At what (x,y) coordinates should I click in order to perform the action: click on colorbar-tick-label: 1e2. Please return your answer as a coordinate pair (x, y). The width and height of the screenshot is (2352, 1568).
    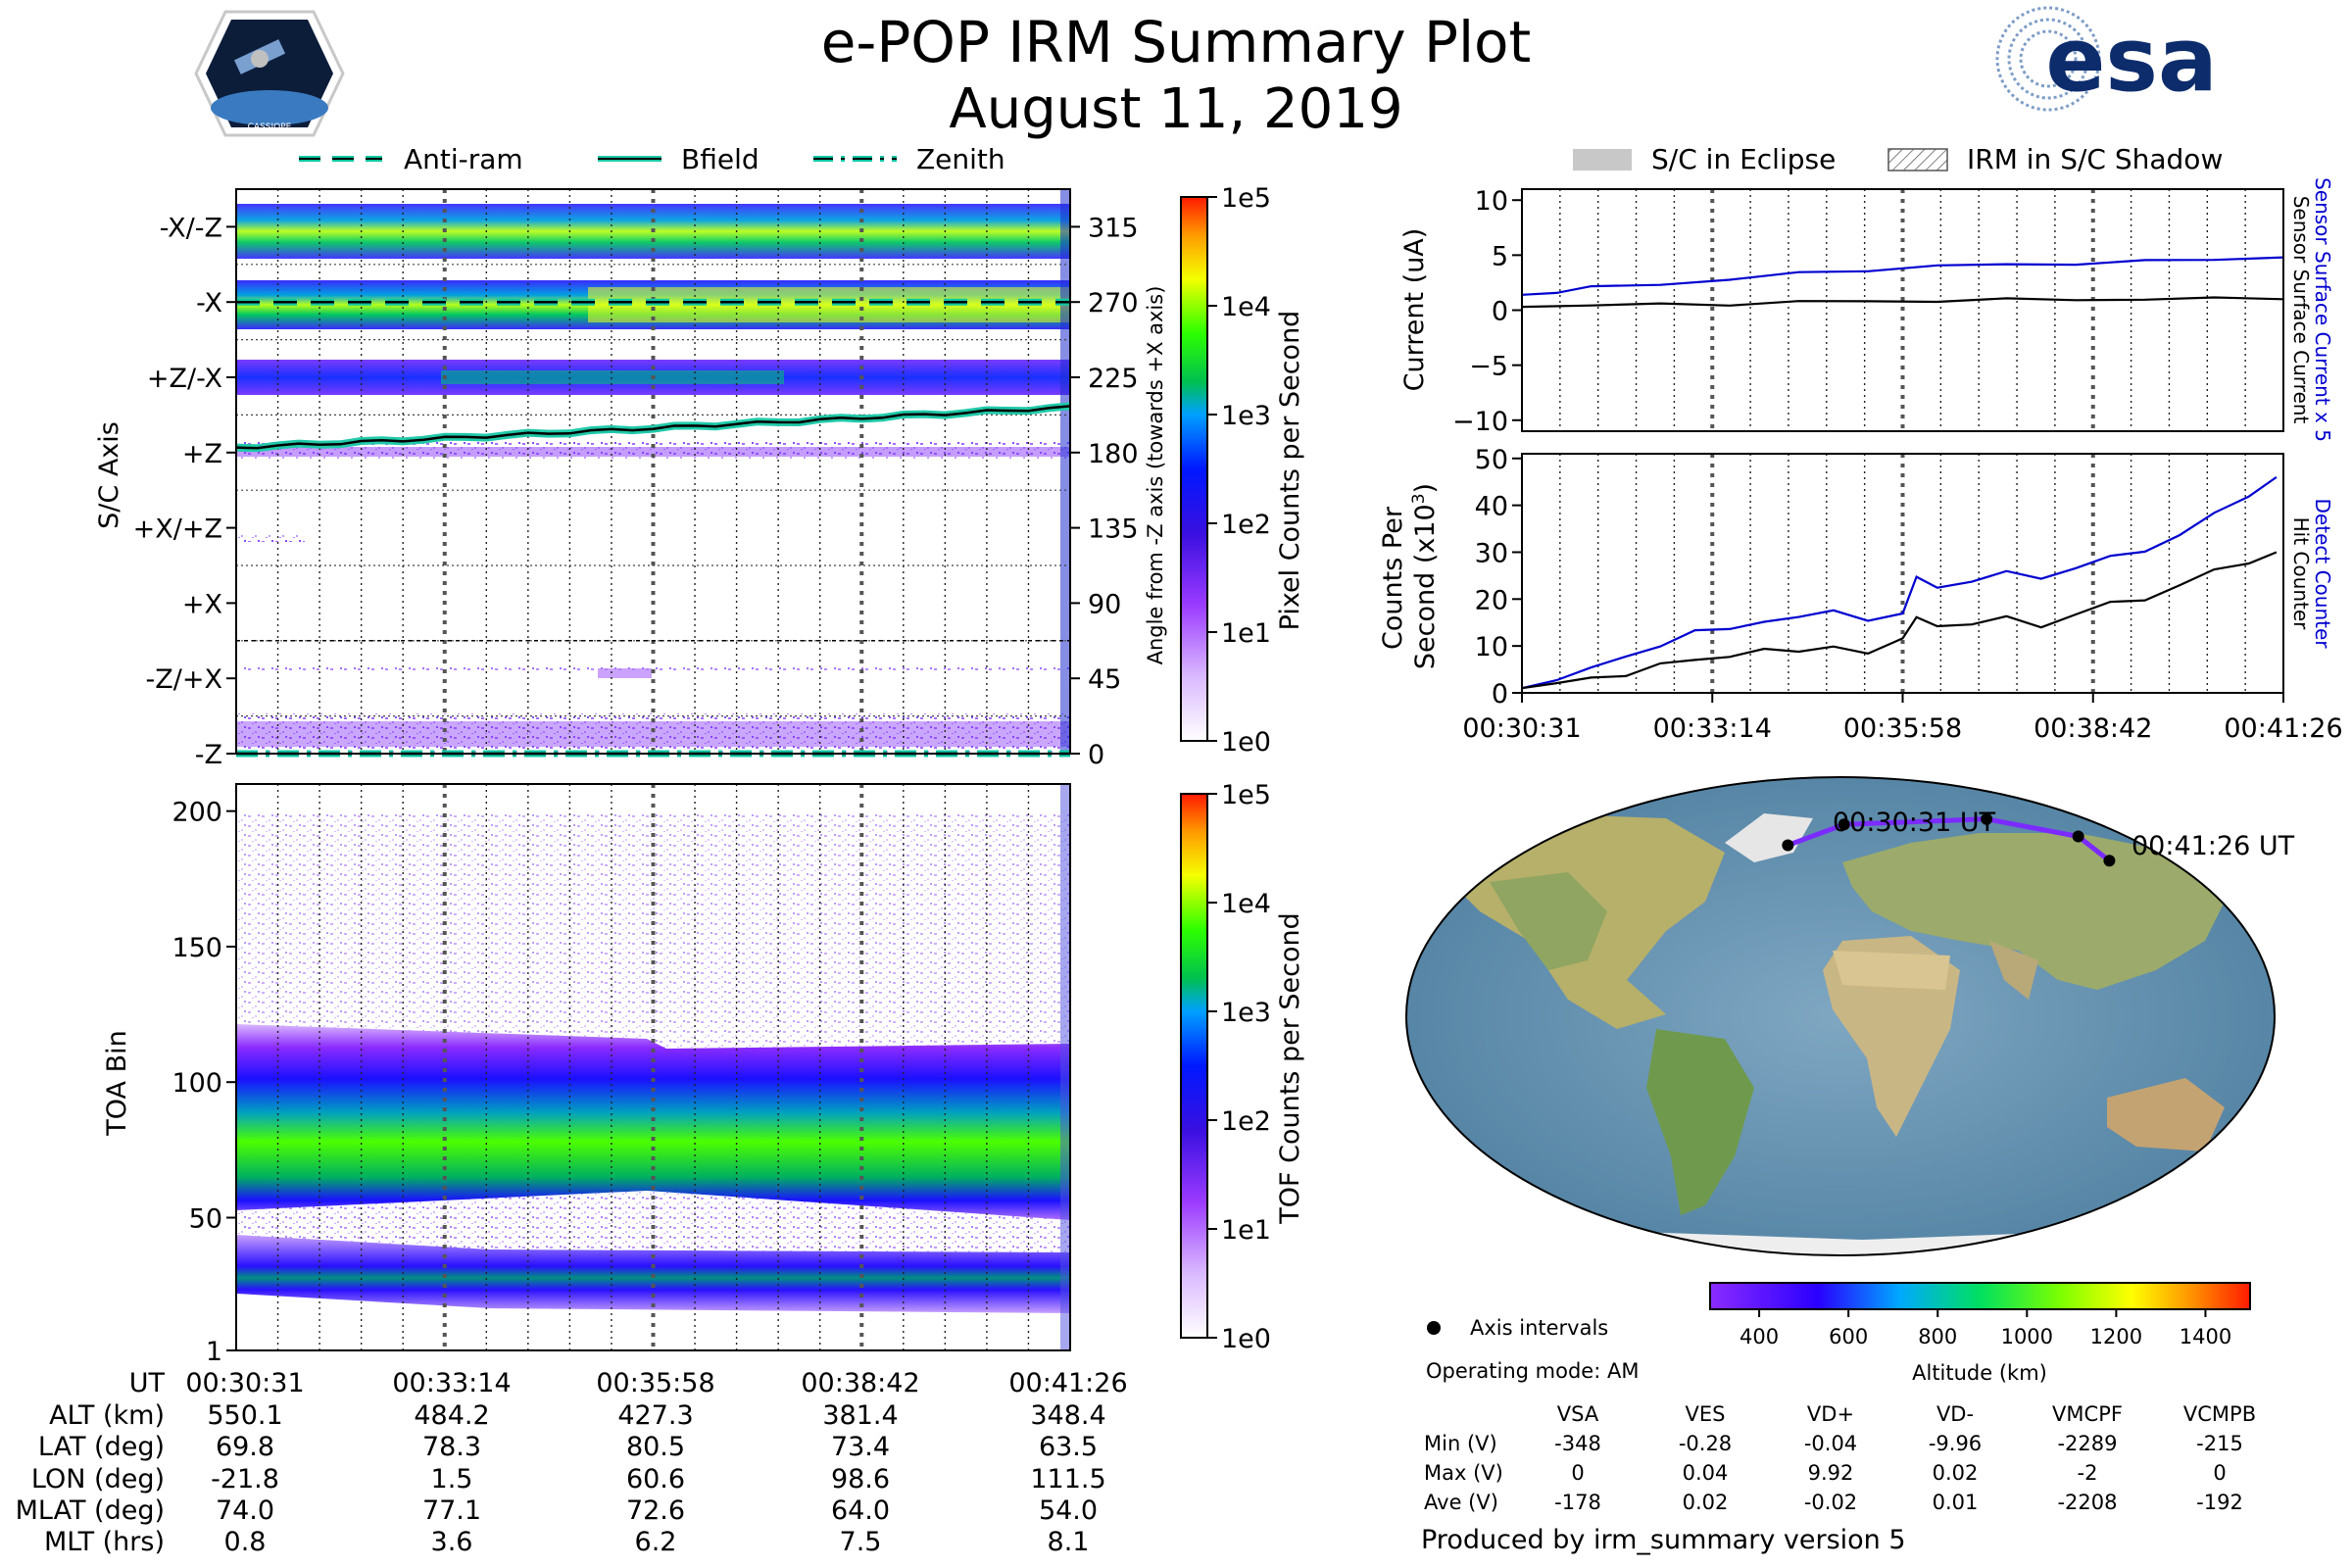
    Looking at the image, I should click on (1246, 1121).